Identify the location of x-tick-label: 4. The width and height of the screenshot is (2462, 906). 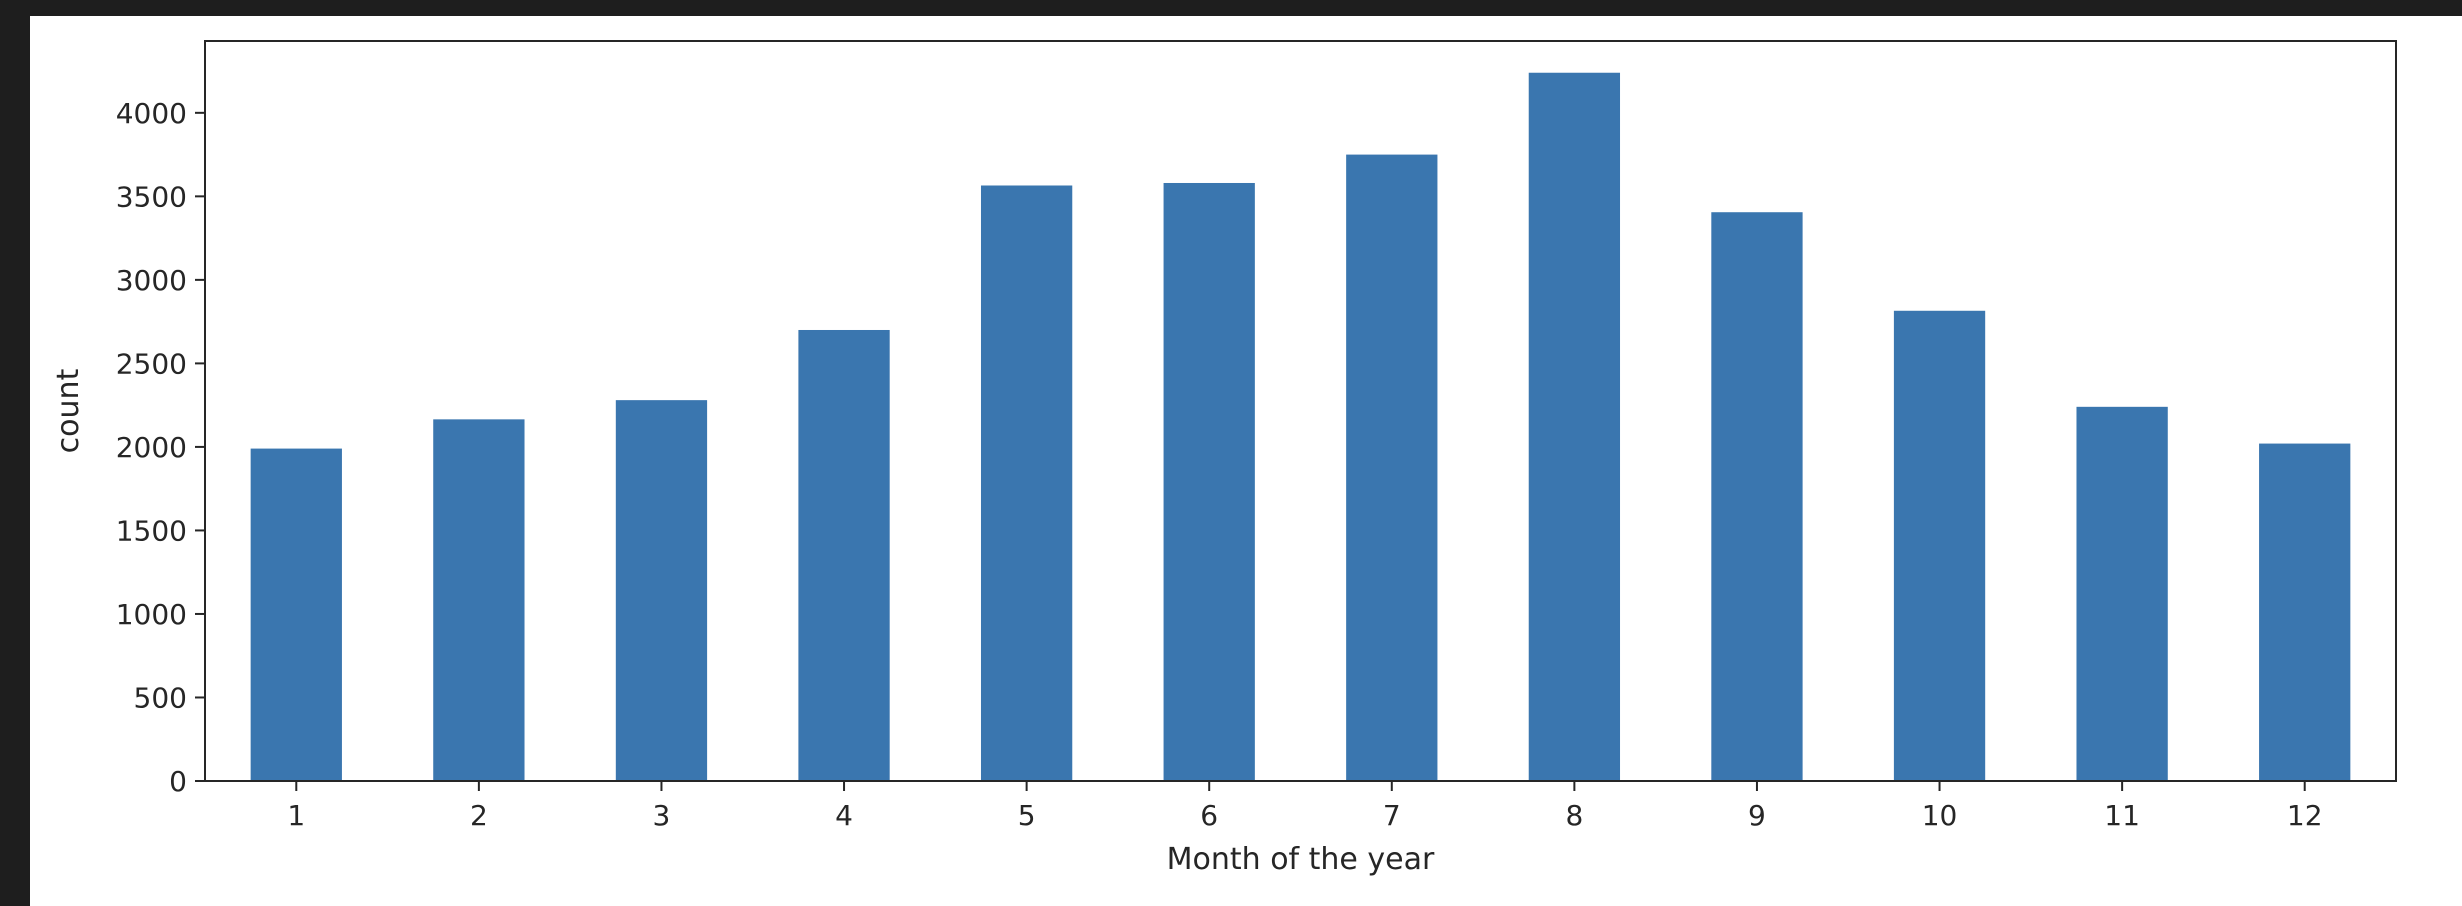
(844, 815).